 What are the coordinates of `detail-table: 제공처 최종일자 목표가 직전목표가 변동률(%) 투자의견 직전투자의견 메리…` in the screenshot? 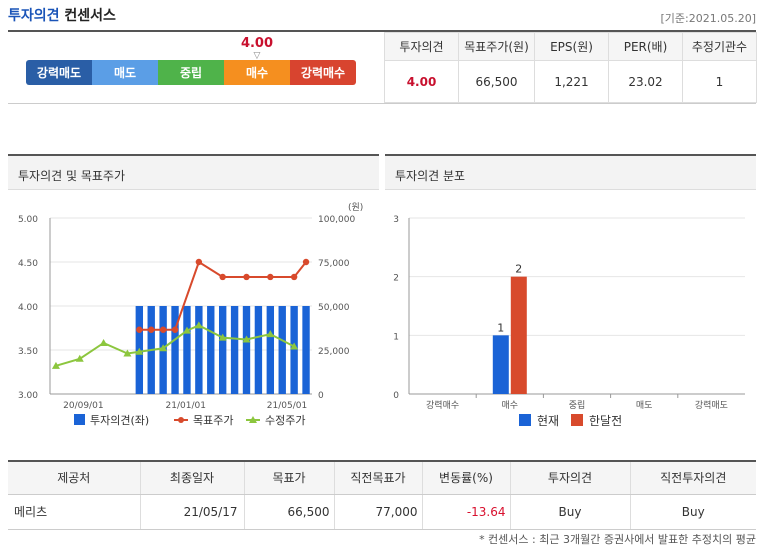 It's located at (382, 495).